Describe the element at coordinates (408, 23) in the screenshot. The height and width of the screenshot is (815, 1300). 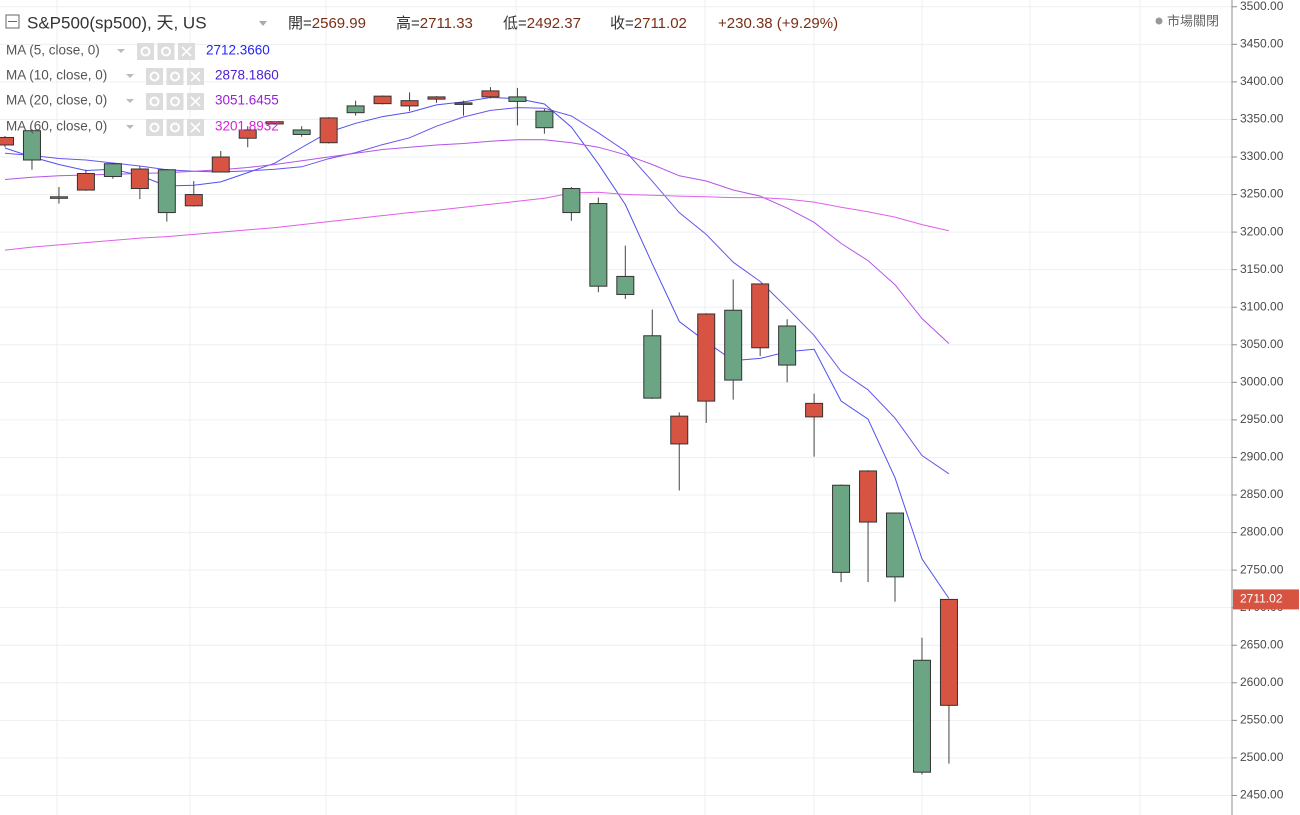
I see `quote-label: 高=` at that location.